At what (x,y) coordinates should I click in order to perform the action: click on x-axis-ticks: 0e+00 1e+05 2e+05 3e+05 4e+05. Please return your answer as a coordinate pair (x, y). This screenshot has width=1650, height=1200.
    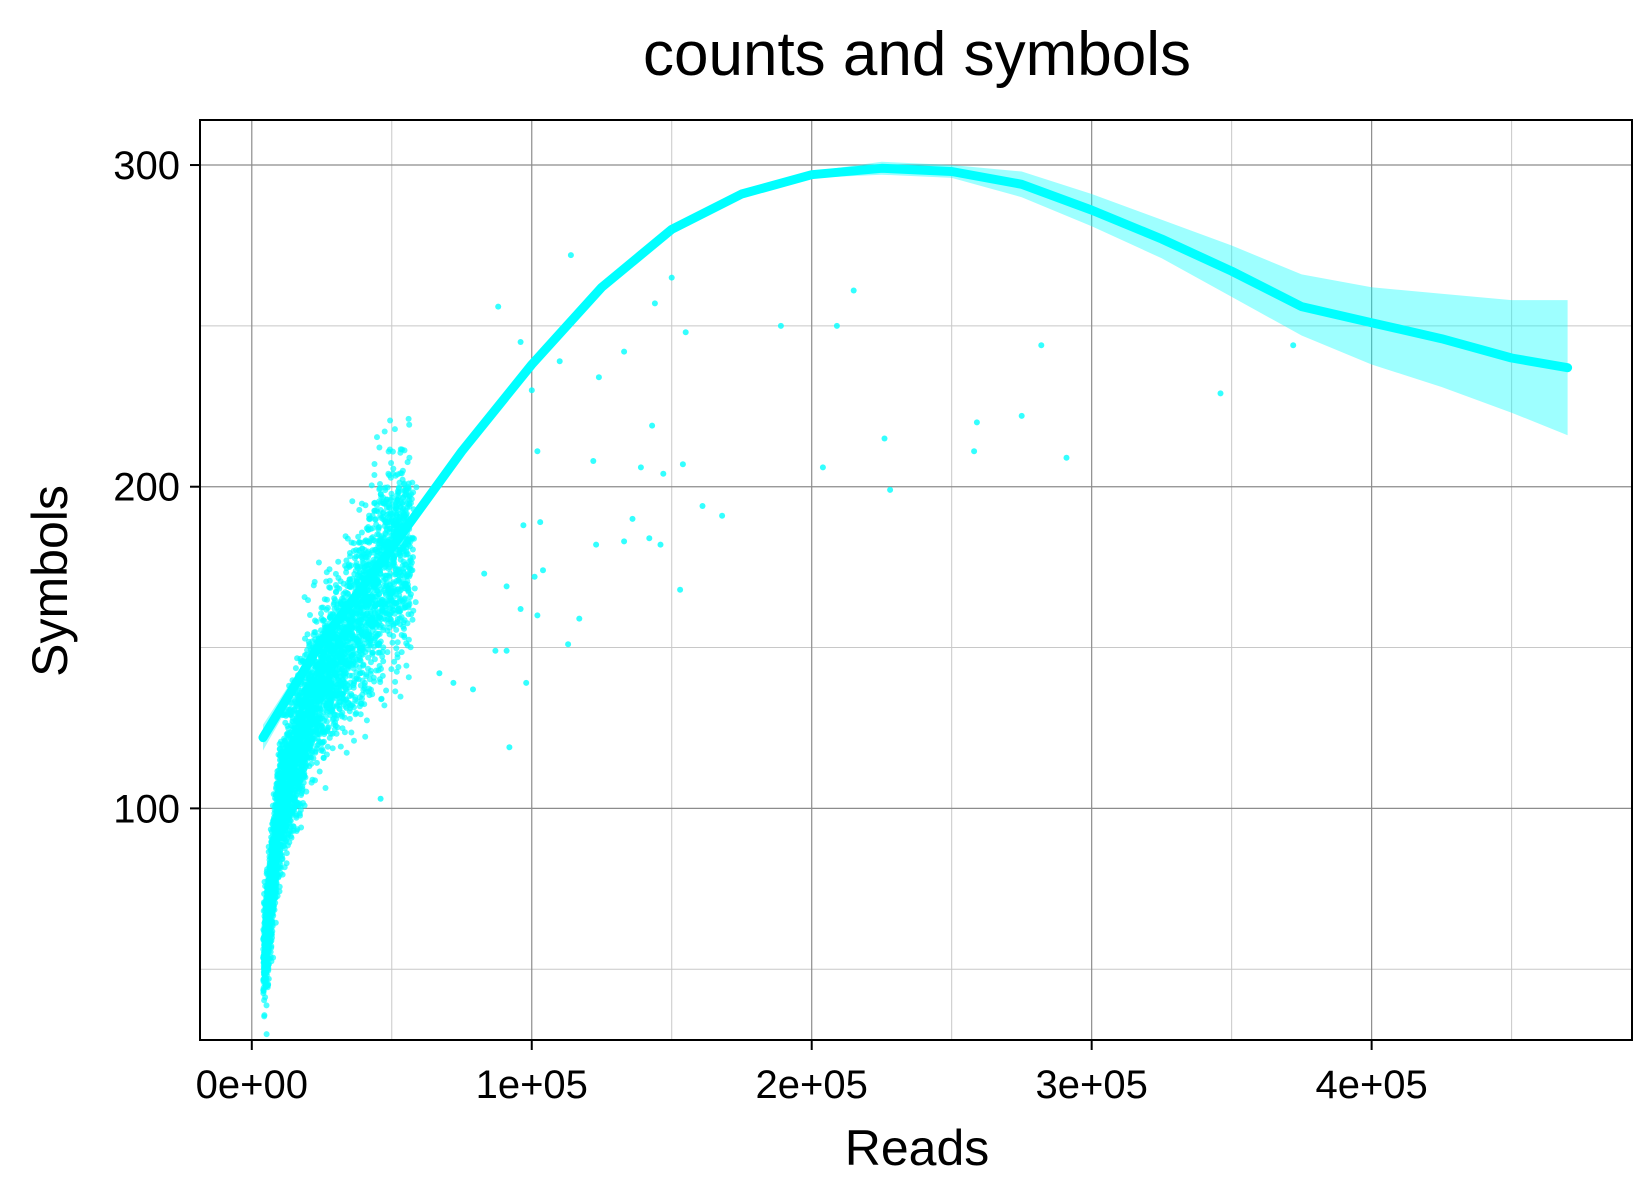
    Looking at the image, I should click on (812, 1073).